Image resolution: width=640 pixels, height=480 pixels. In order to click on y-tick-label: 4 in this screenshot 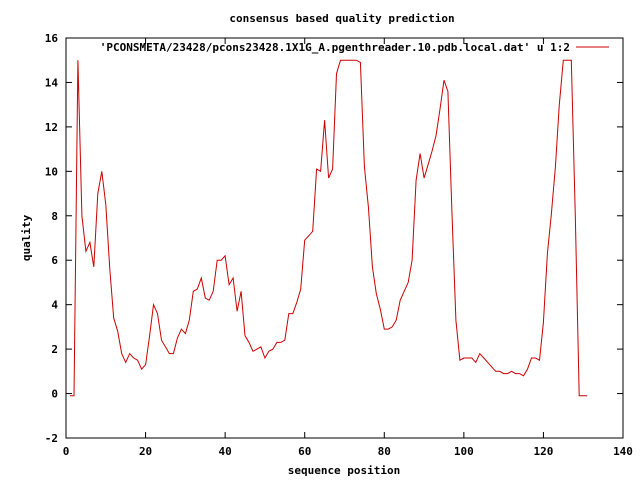, I will do `click(54, 305)`.